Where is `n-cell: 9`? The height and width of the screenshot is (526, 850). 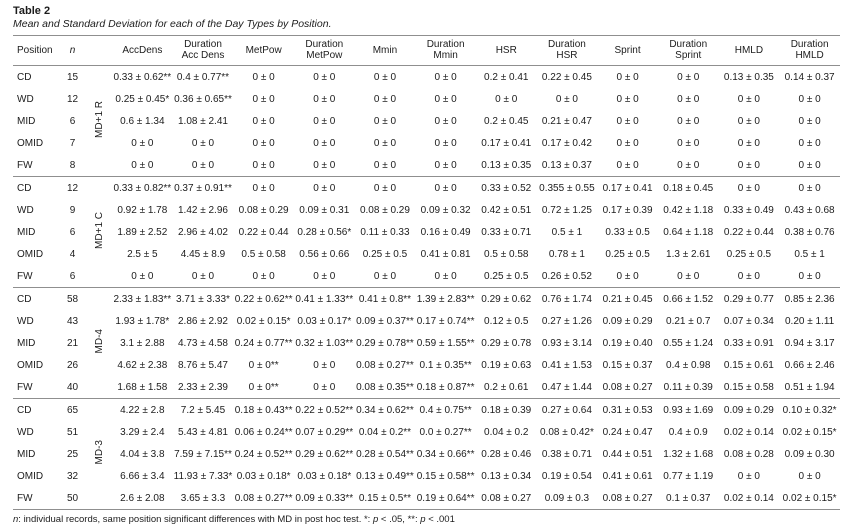
n-cell: 9 is located at coordinates (72, 210).